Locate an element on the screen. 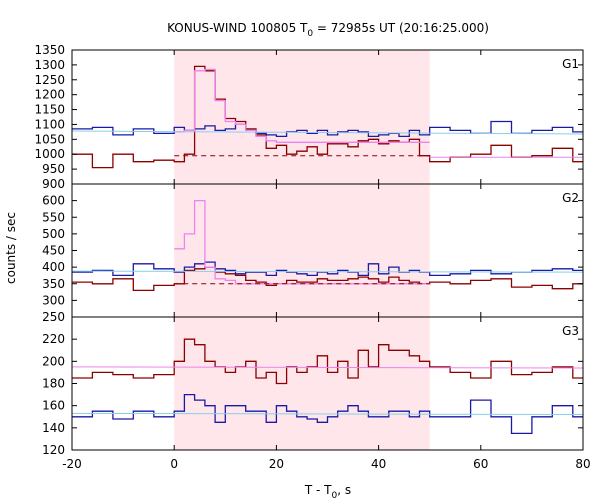 Image resolution: width=600 pixels, height=504 pixels. x-tick-label: 40 is located at coordinates (378, 464).